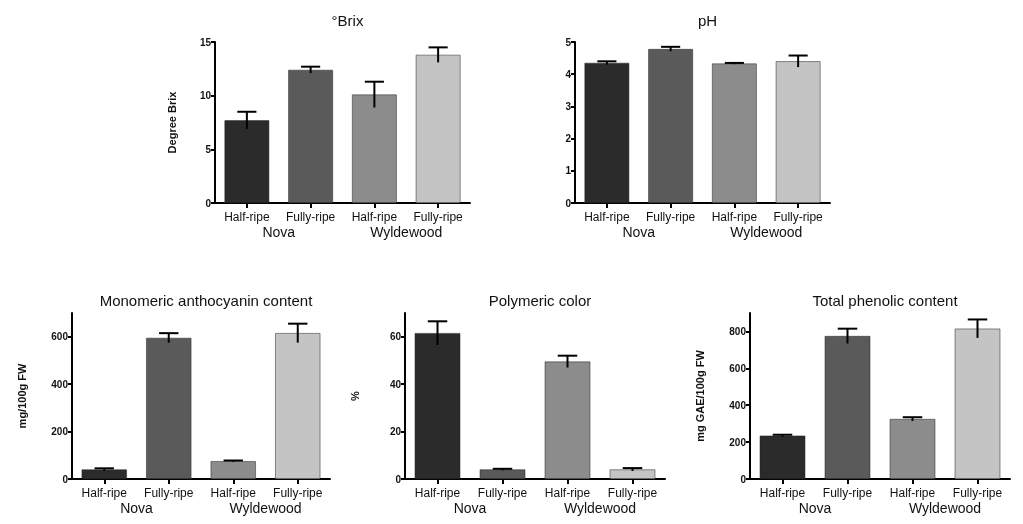  Describe the element at coordinates (206, 300) in the screenshot. I see `chart-title: Monomeric anthocyanin content` at that location.